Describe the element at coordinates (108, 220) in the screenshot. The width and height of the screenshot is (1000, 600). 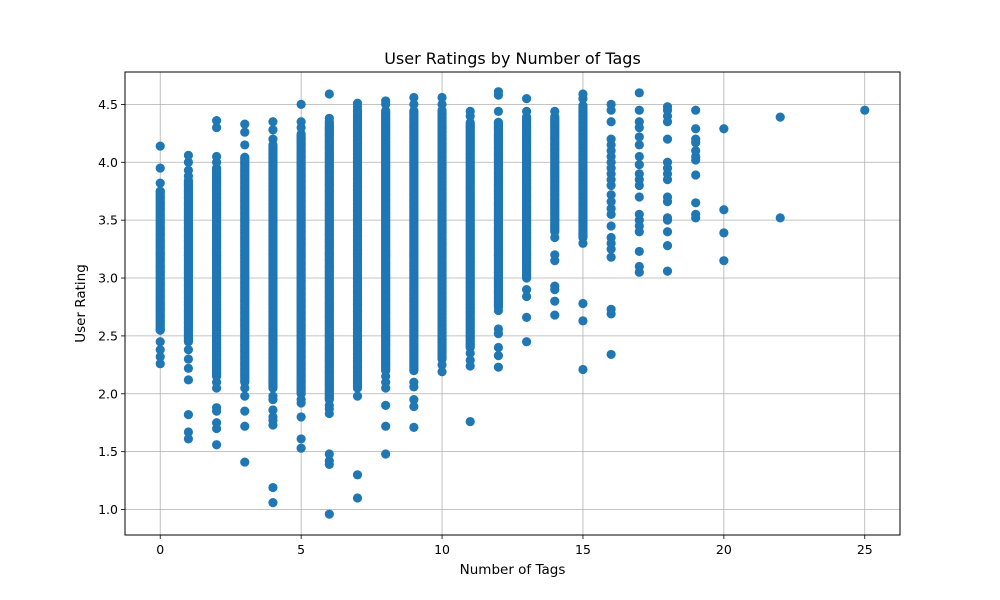
I see `y-tick-label: 3.5` at that location.